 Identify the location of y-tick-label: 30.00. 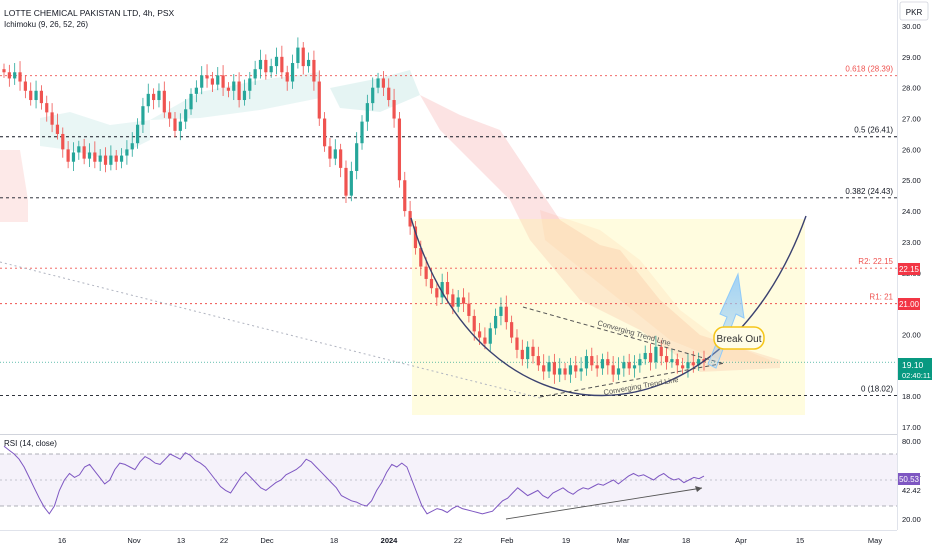
(911, 26).